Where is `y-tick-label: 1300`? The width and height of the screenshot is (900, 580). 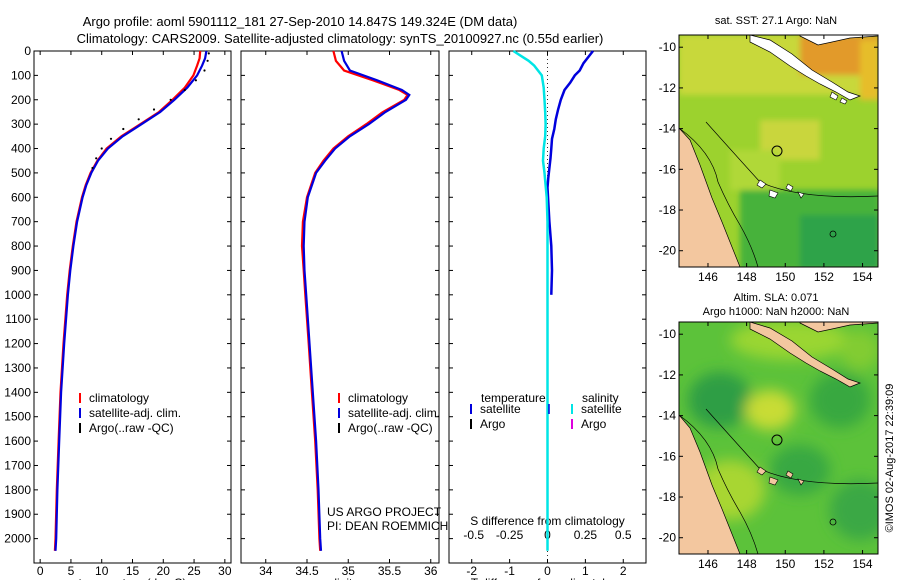 y-tick-label: 1300 is located at coordinates (17, 368).